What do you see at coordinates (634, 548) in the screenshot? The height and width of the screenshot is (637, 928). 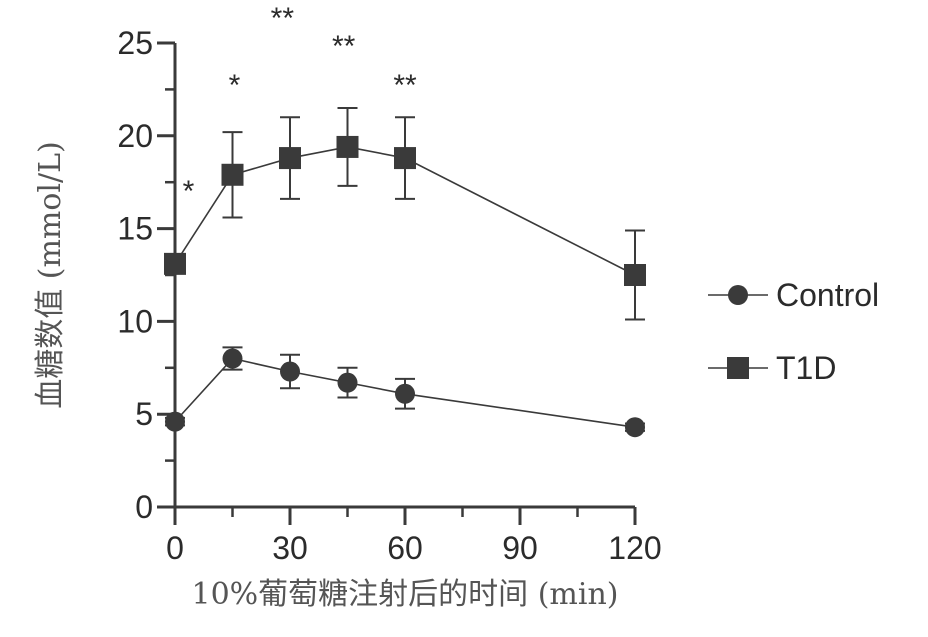 I see `x-tick-label: 120` at bounding box center [634, 548].